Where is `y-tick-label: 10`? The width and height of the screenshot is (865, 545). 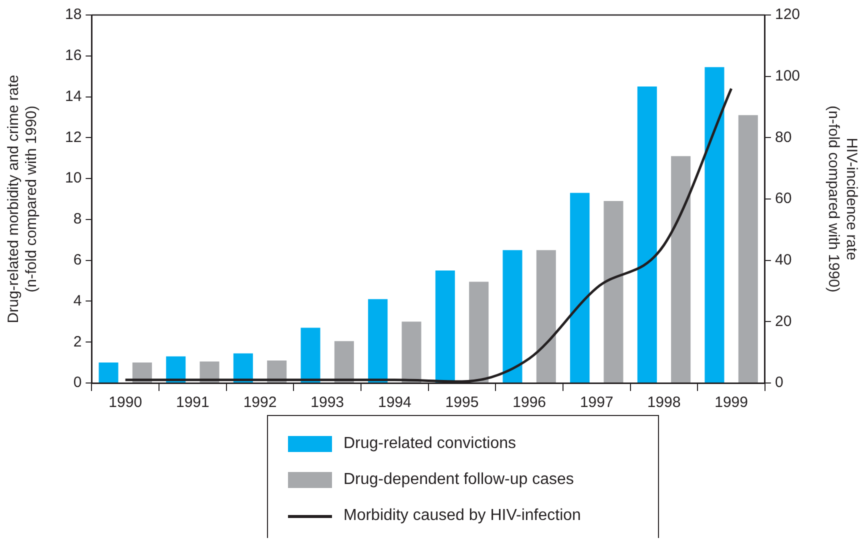 y-tick-label: 10 is located at coordinates (73, 178).